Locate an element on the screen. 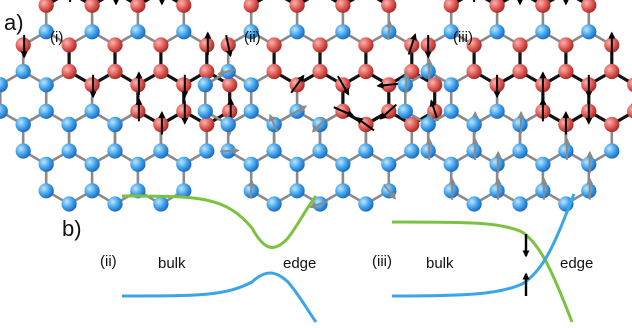  band-plot-iii: (iii) bulk edge is located at coordinates (482, 258).